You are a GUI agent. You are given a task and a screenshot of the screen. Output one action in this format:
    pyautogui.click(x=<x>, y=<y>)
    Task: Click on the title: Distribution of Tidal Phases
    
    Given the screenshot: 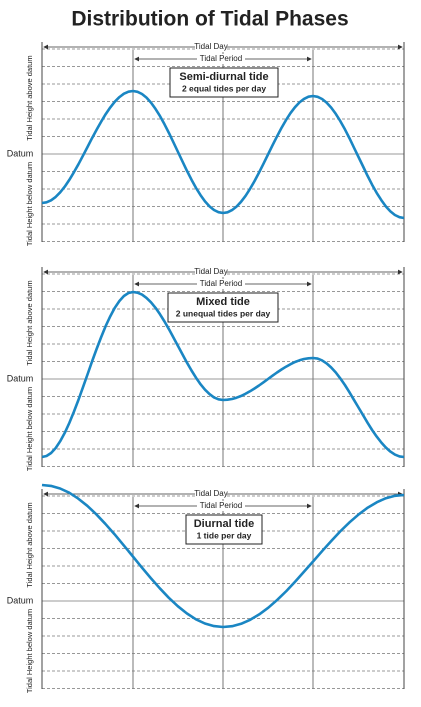 What is the action you would take?
    pyautogui.click(x=209, y=19)
    